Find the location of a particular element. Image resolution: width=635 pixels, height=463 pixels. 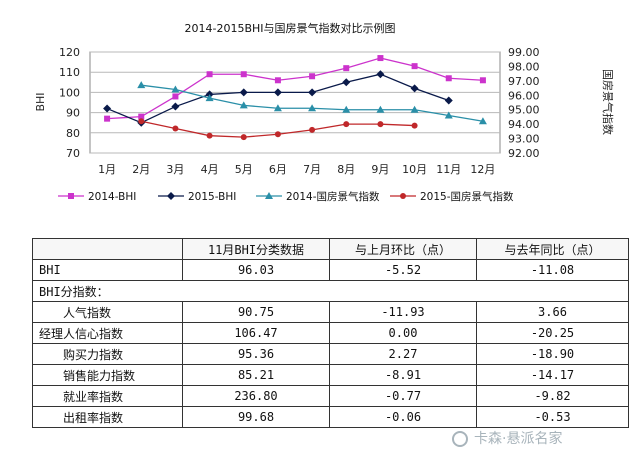

y-axis-left: 70 80 90 100 110 120 is located at coordinates (69, 103).